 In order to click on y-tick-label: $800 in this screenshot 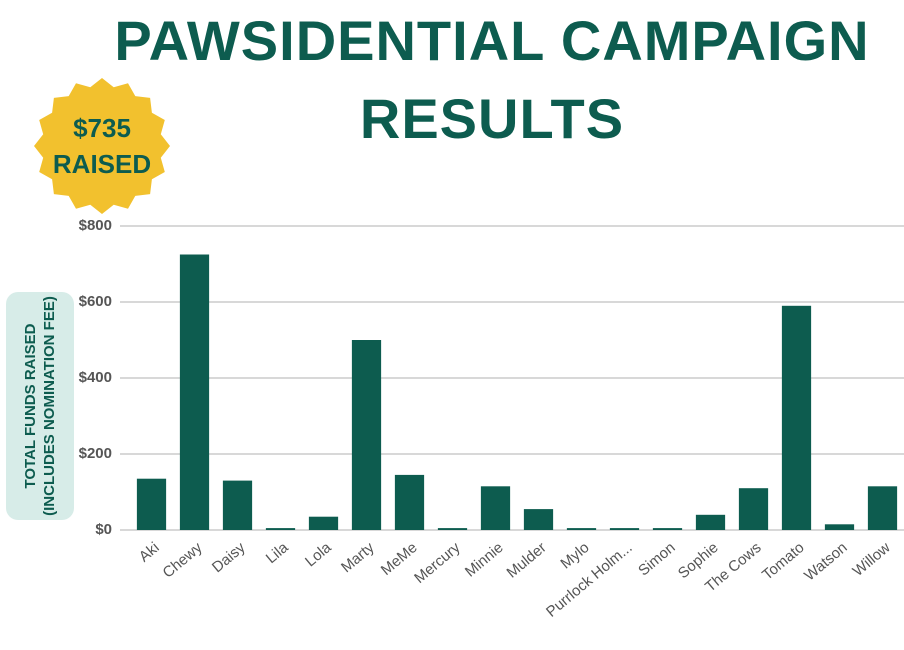, I will do `click(95, 225)`.